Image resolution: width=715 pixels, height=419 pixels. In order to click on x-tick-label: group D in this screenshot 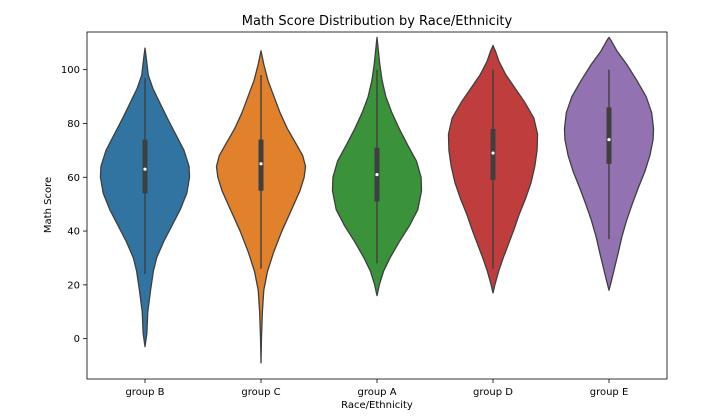, I will do `click(493, 392)`.